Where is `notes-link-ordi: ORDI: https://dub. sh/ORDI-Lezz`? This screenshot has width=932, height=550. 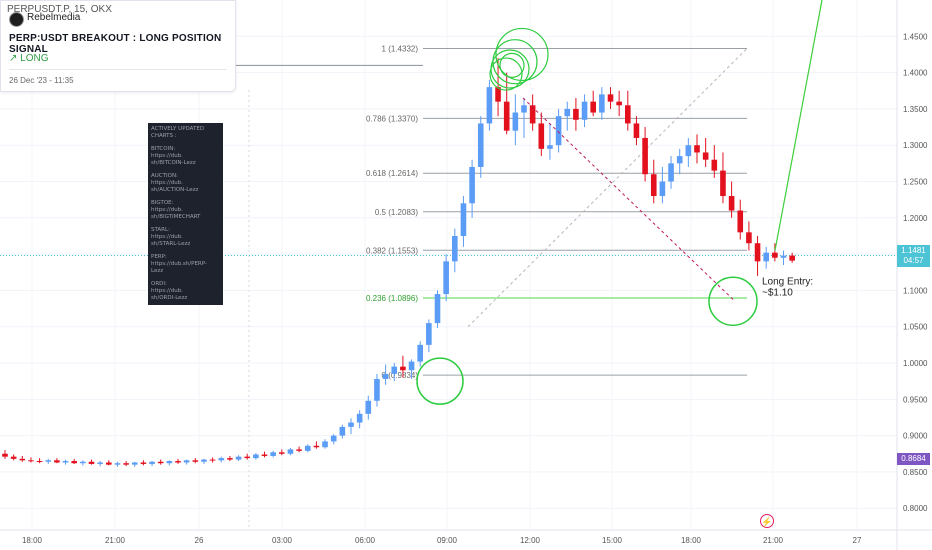
notes-link-ordi: ORDI: https://dub. sh/ORDI-Lezz is located at coordinates (169, 291).